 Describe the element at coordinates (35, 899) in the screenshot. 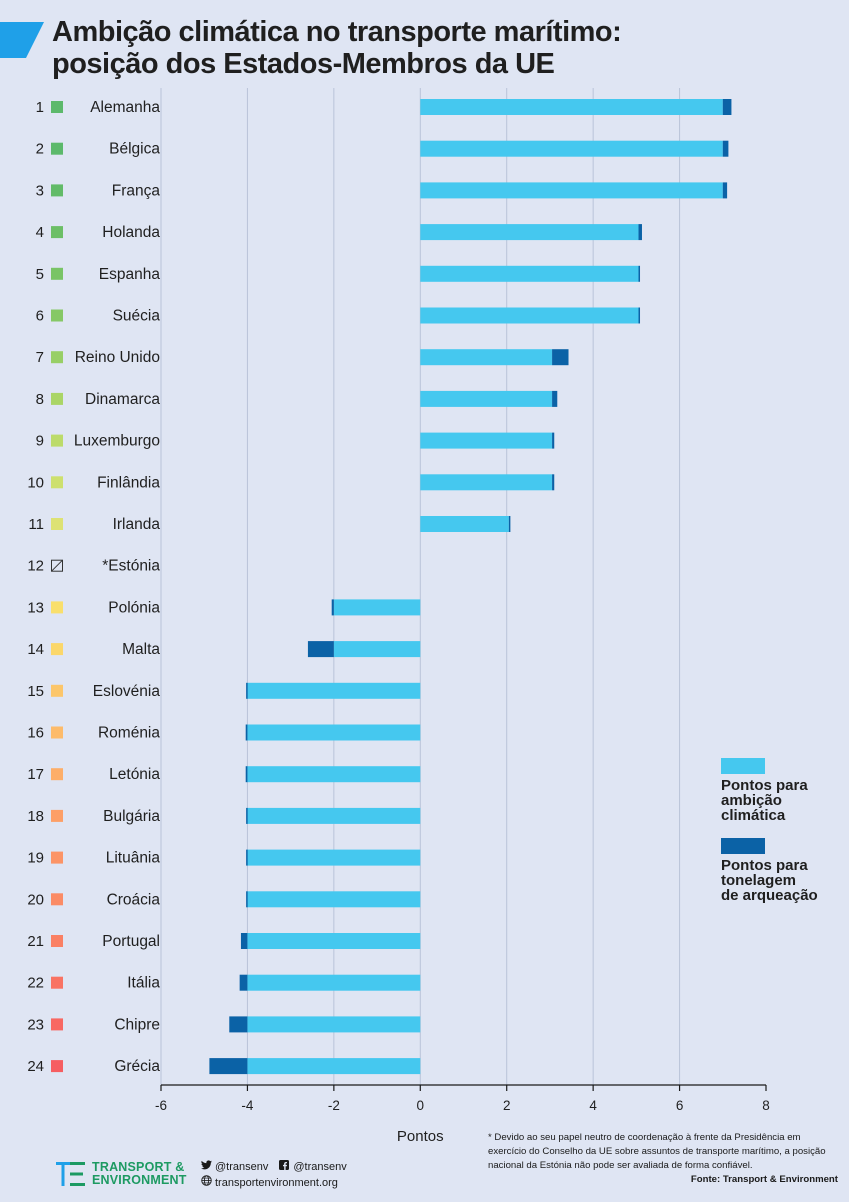

I see `rank-label: 20` at that location.